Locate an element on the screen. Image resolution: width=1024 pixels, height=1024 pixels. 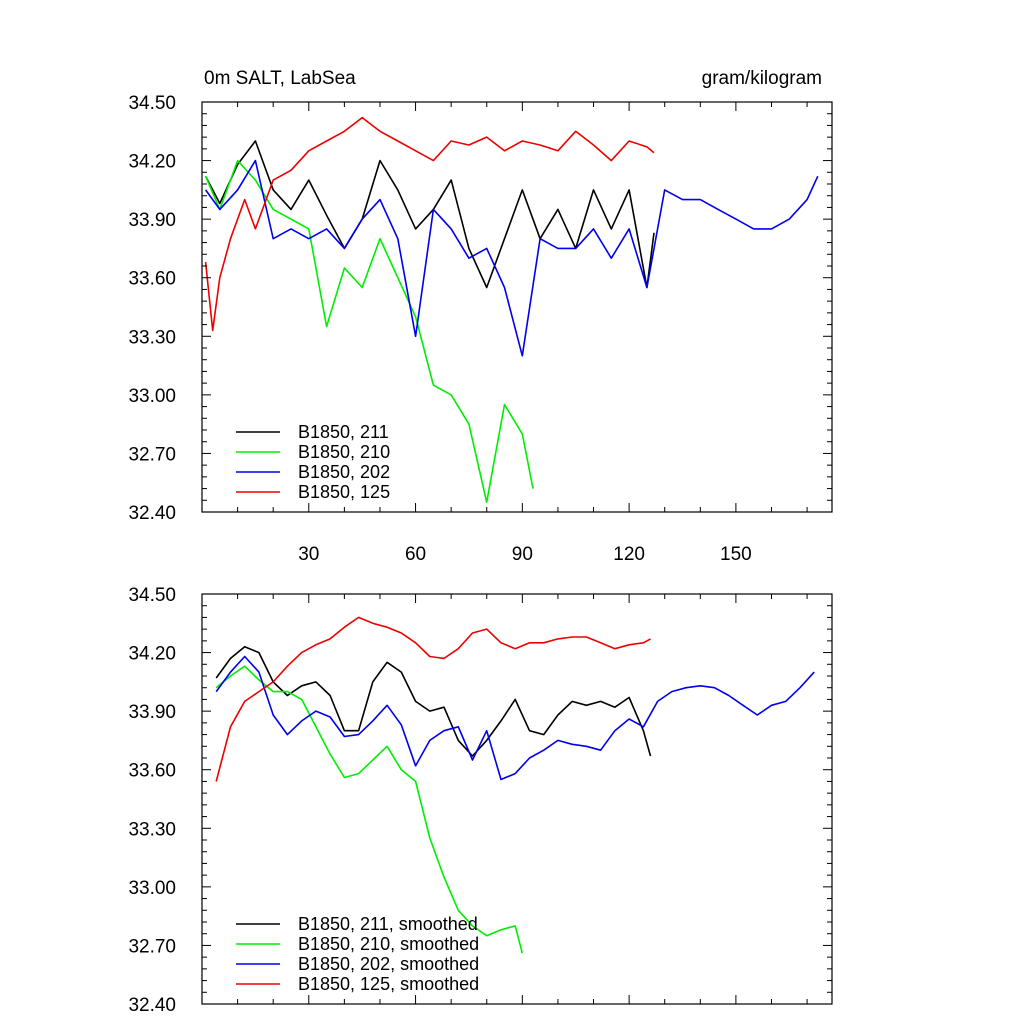
legend-label-1: B1850, 211, smoothed is located at coordinates (388, 924).